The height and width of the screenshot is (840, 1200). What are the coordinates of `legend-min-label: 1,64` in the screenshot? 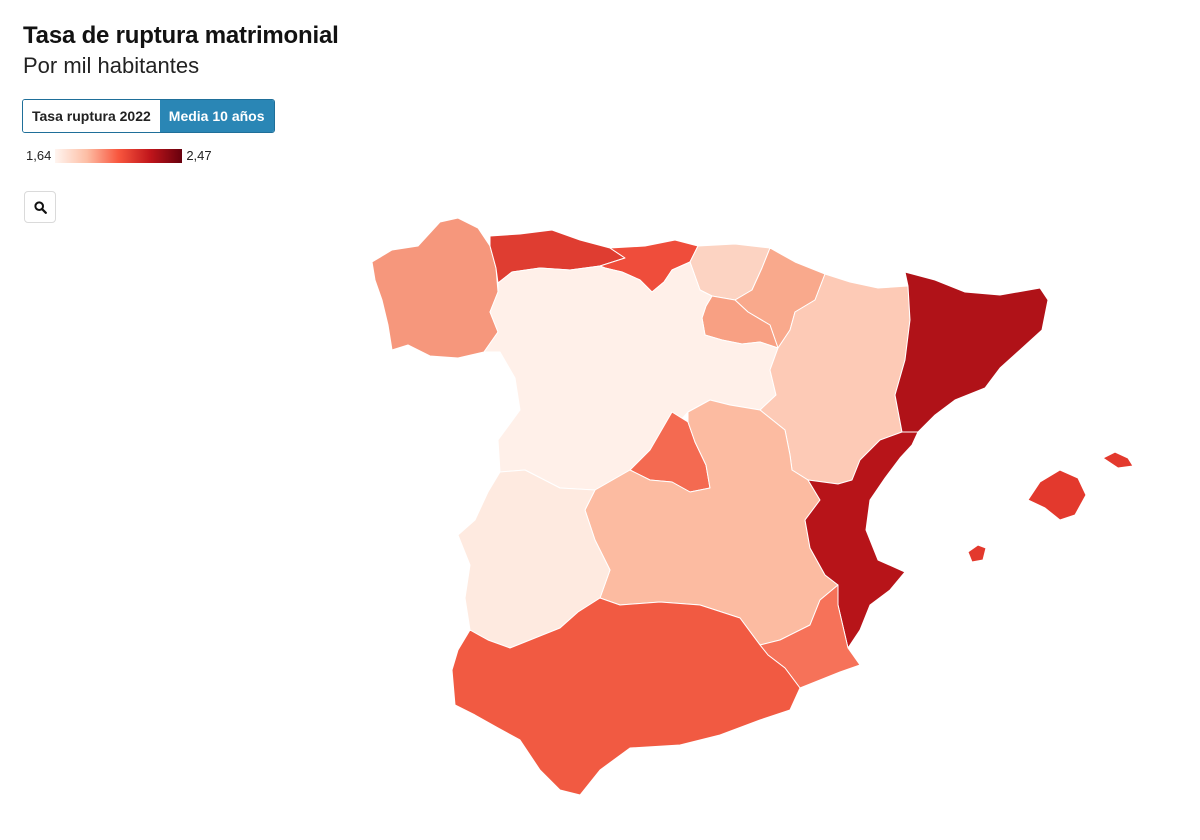 It's located at (39, 155).